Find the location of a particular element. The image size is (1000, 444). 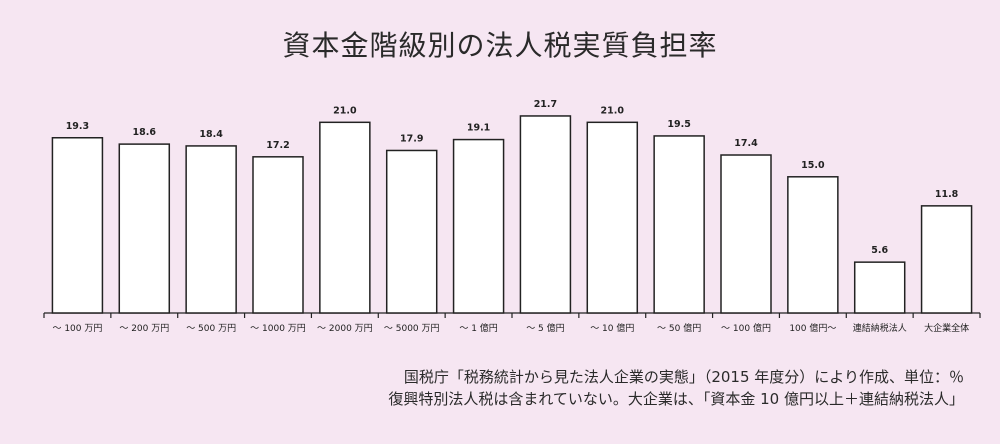

category-label-8: ～ 10 億円 is located at coordinates (612, 328).